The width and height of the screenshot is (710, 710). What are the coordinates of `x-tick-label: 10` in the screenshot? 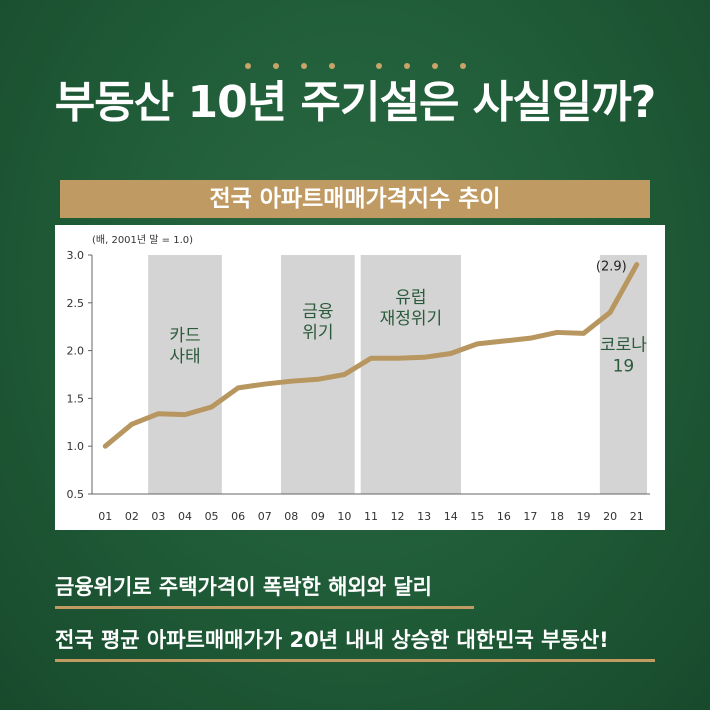 It's located at (344, 516).